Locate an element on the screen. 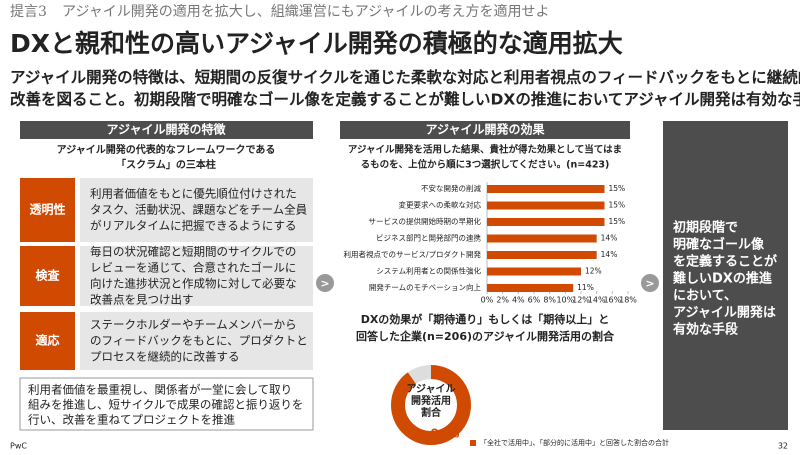  conclusion-line: において、 is located at coordinates (705, 296).